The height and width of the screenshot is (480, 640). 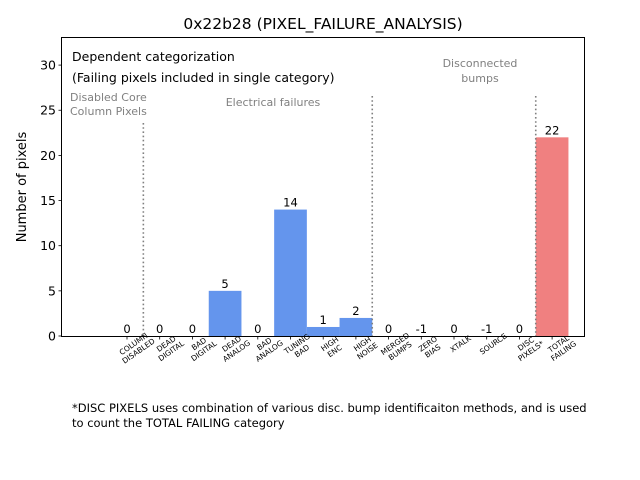 I want to click on y-ticks-group: 0 5 10 15 20 25 30, so click(x=51, y=201).